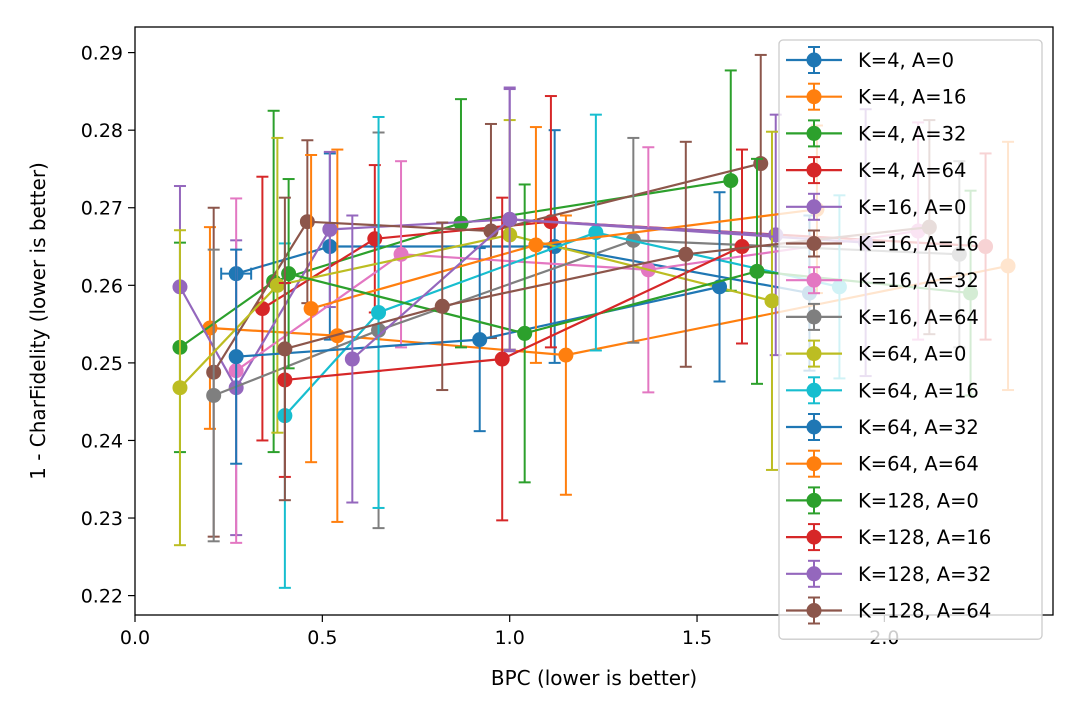  Describe the element at coordinates (924, 537) in the screenshot. I see `legend-label: K=128, A=16` at that location.